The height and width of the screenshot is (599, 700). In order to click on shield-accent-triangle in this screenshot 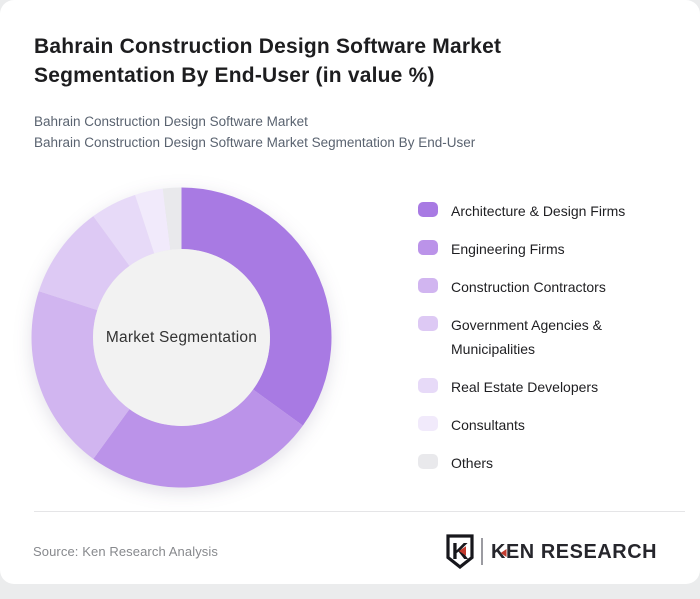, I will do `click(462, 551)`.